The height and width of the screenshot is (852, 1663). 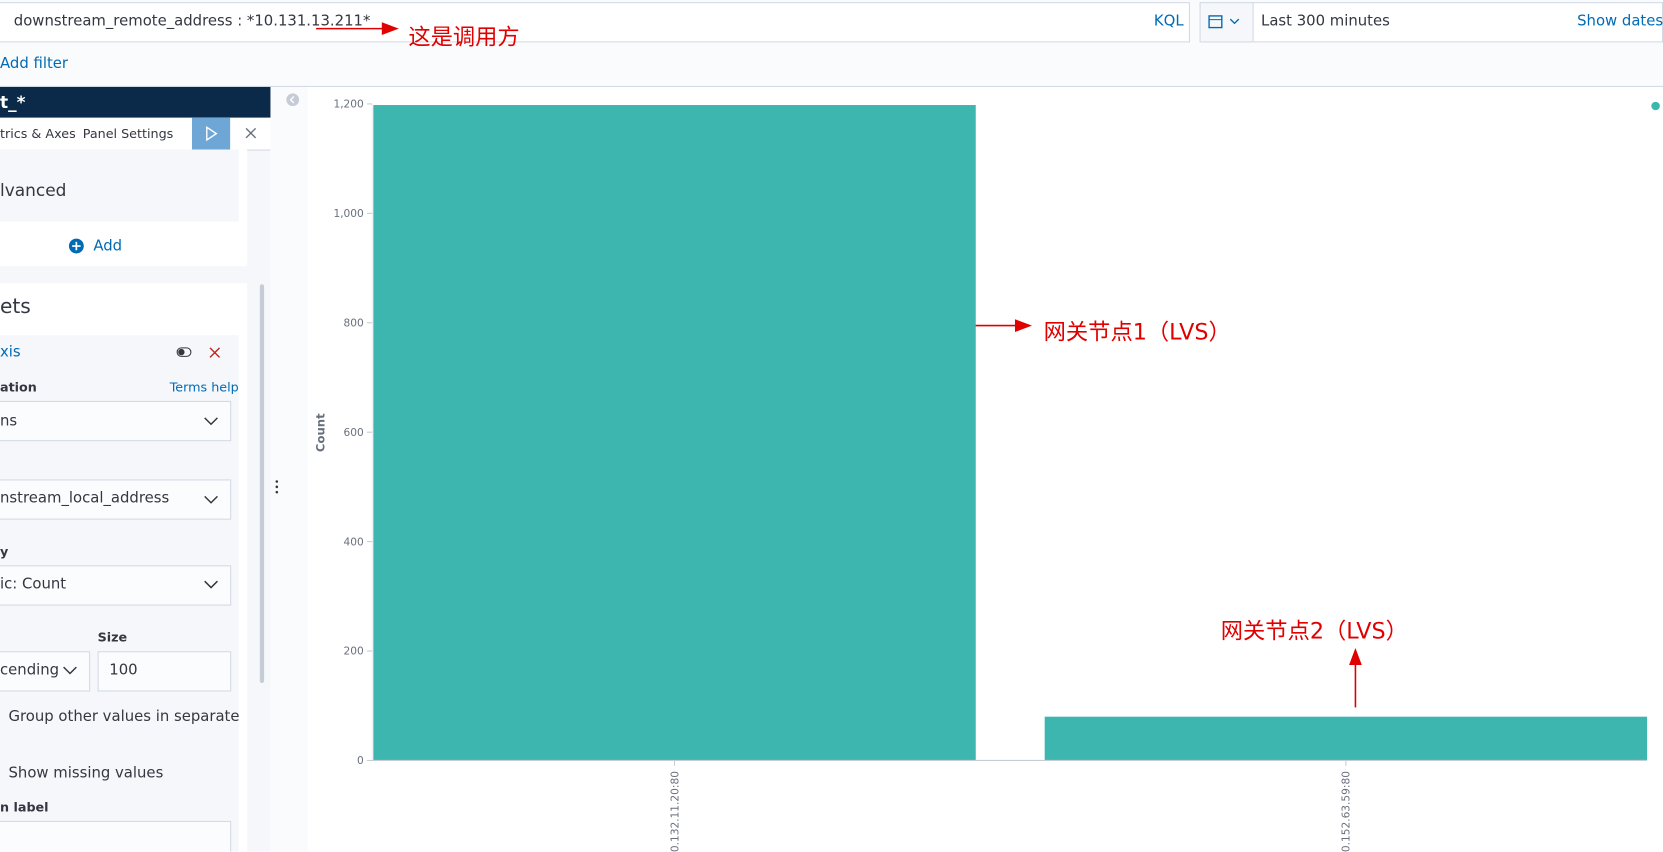 I want to click on section-title: ets, so click(x=15, y=306).